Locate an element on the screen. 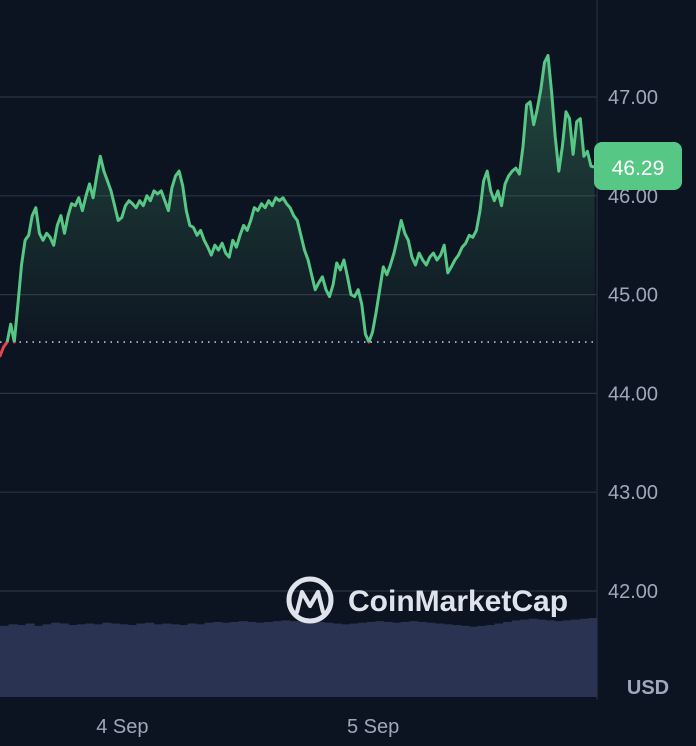 The height and width of the screenshot is (746, 696). y-tick-label: 44.00 is located at coordinates (633, 394).